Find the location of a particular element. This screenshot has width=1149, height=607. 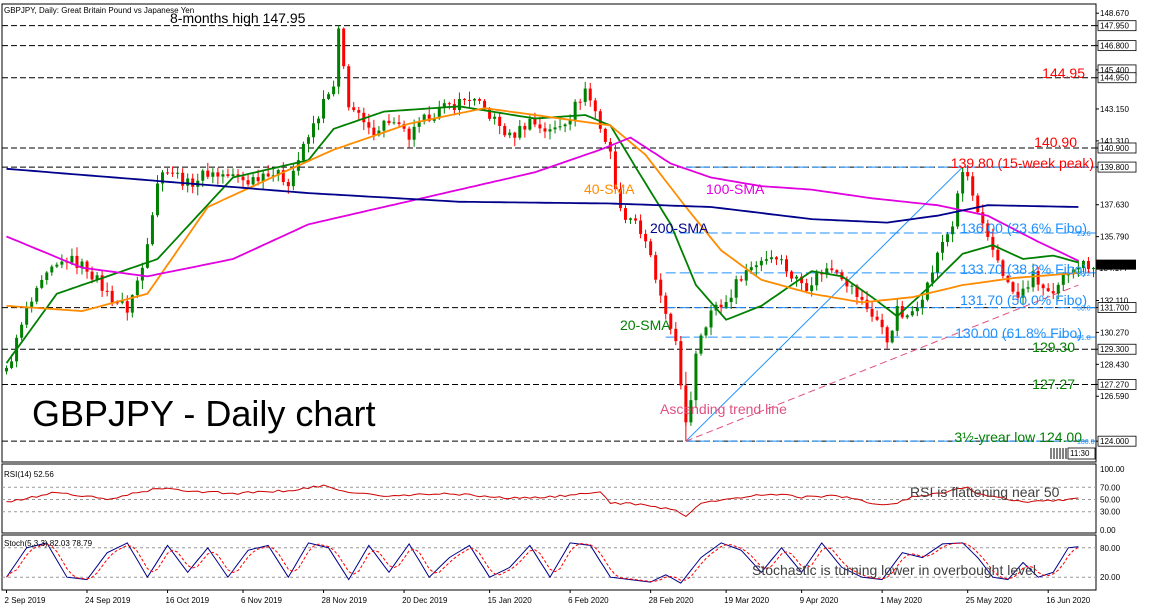

level-140-90-label: 140.90 is located at coordinates (1055, 142).